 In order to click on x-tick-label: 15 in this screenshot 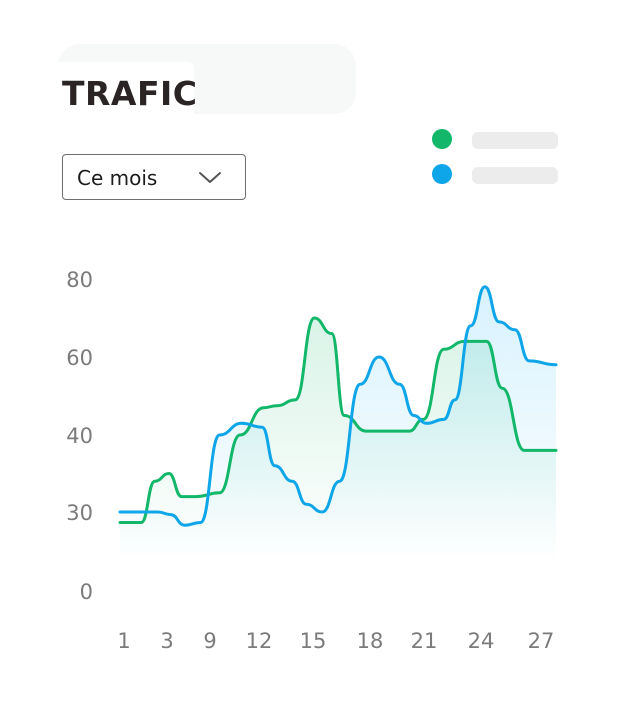, I will do `click(313, 641)`.